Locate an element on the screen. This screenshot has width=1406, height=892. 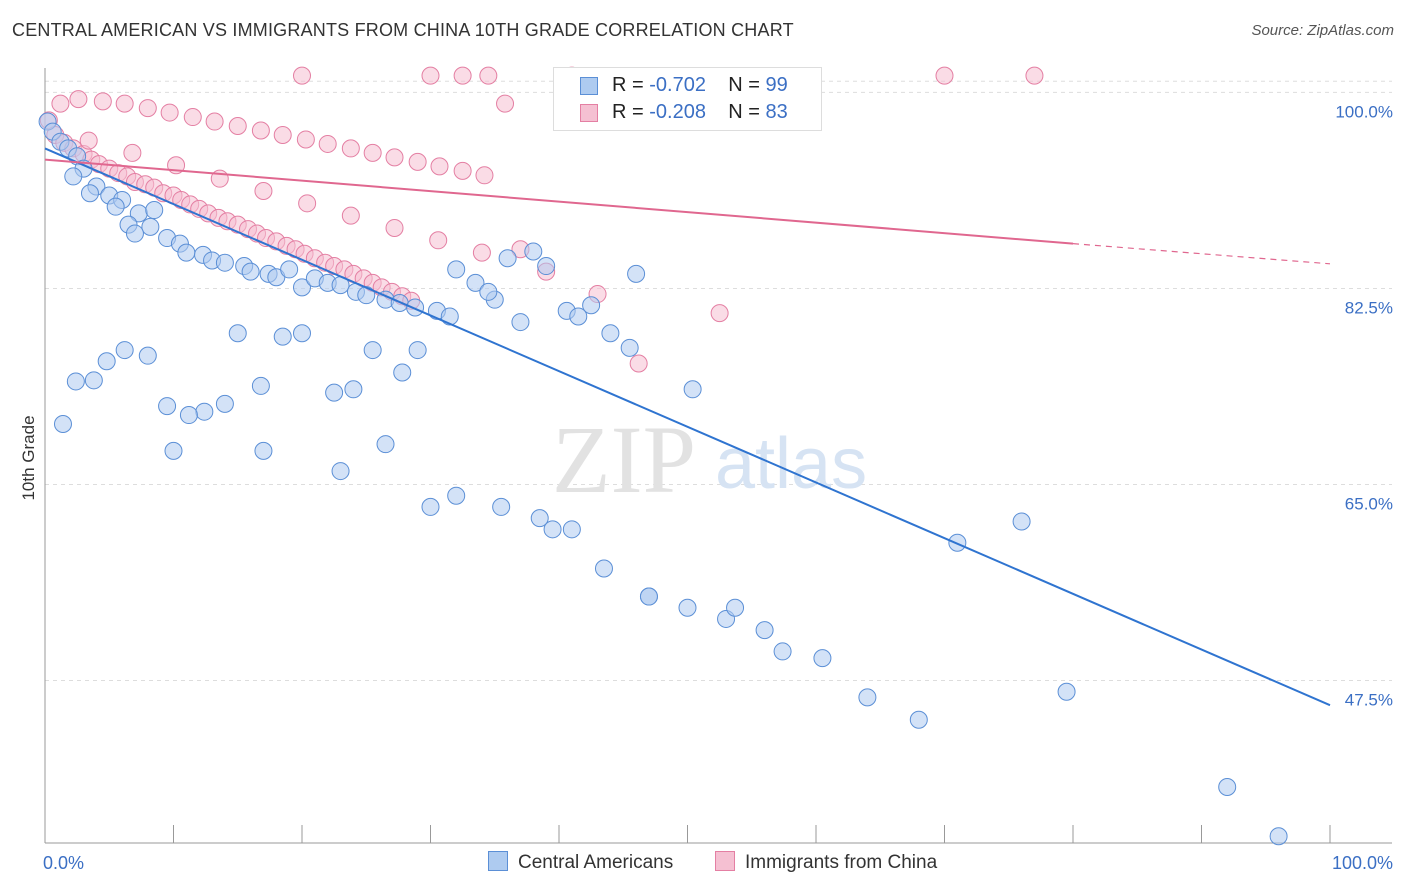
r-label: R = is located at coordinates (628, 85).